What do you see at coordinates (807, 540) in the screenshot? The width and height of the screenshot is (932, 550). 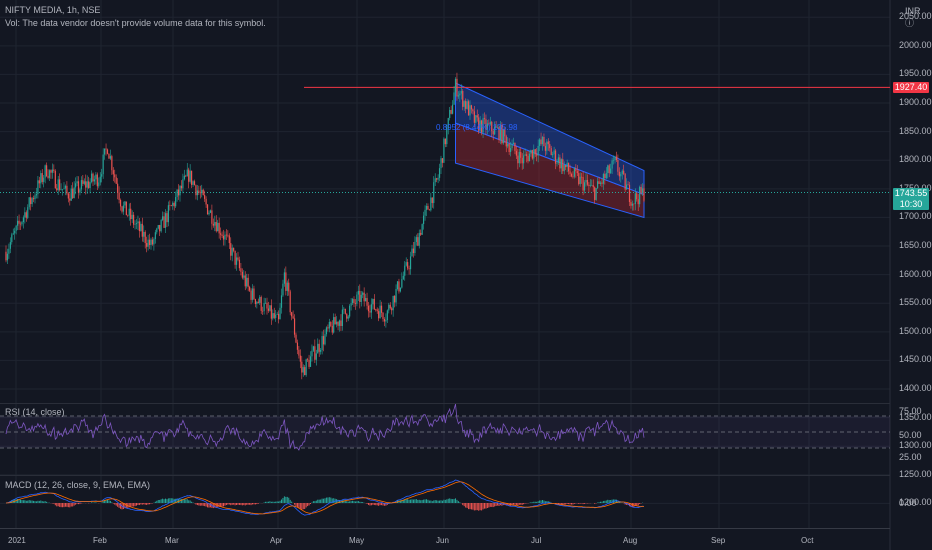 I see `time-tick-label: Oct` at bounding box center [807, 540].